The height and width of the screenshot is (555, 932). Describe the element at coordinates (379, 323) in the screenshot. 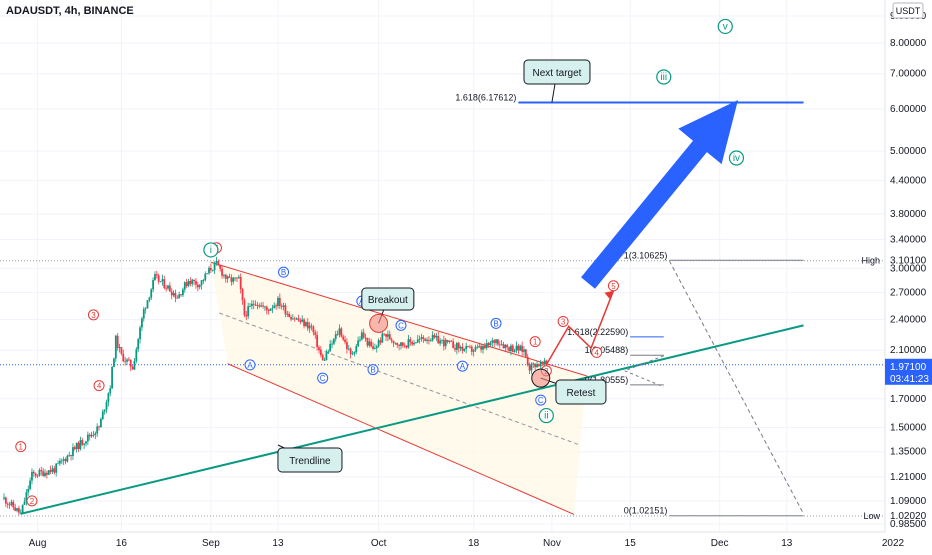

I see `breakout-highlight` at that location.